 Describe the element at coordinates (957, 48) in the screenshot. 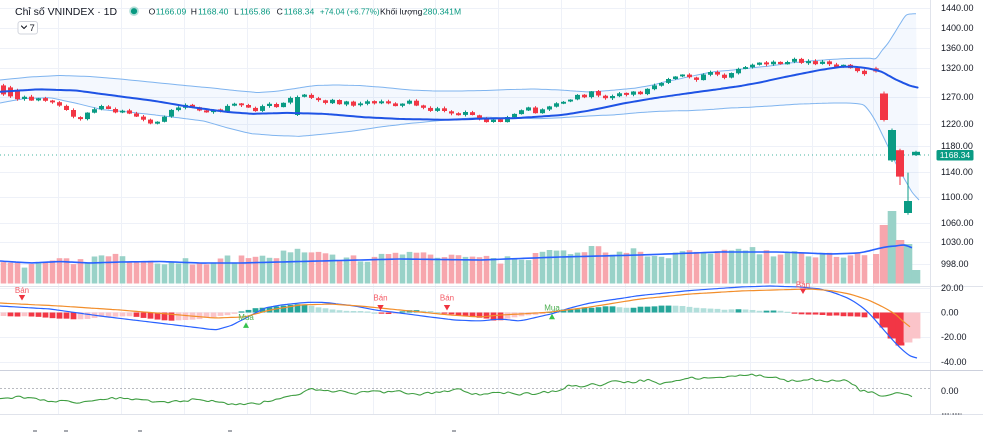

I see `svg-text: 1360.00` at that location.